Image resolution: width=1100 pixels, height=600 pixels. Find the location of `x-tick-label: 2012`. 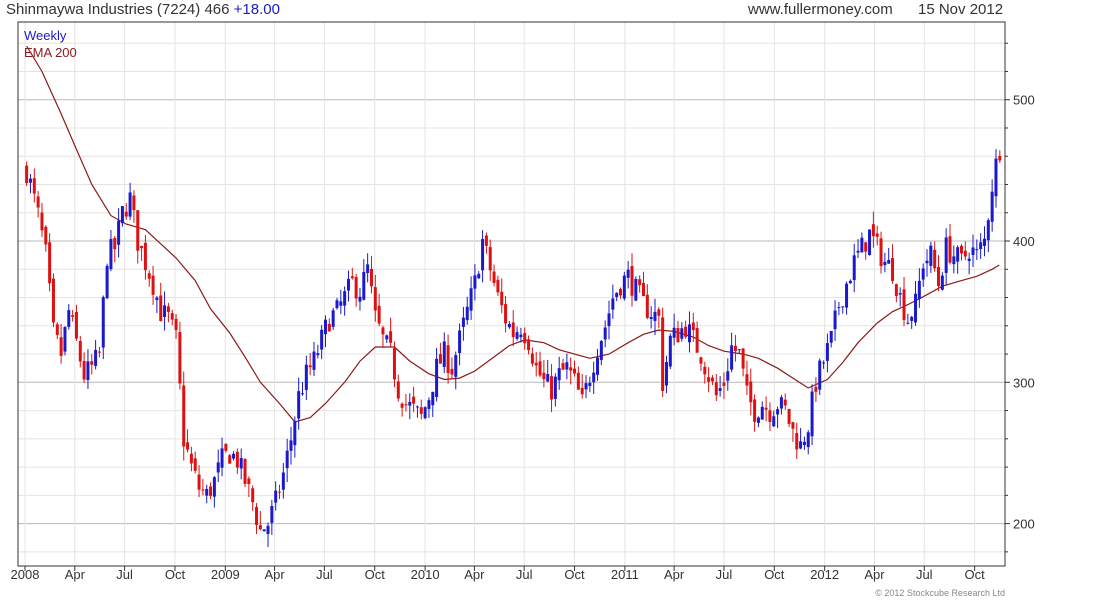

x-tick-label: 2012 is located at coordinates (824, 574).